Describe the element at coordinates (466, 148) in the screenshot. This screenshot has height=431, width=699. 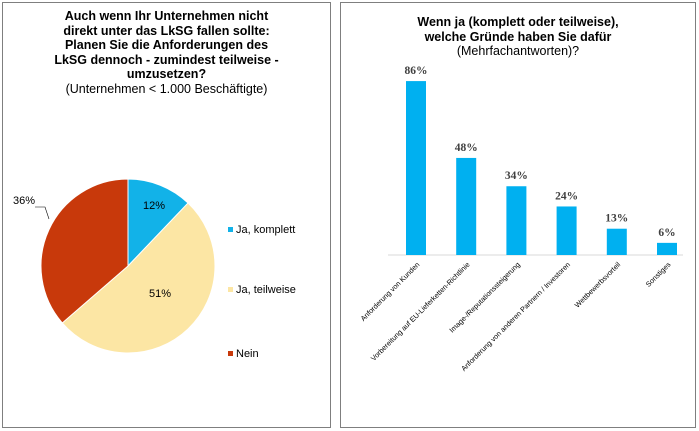
I see `bar-value-label: 48%` at that location.